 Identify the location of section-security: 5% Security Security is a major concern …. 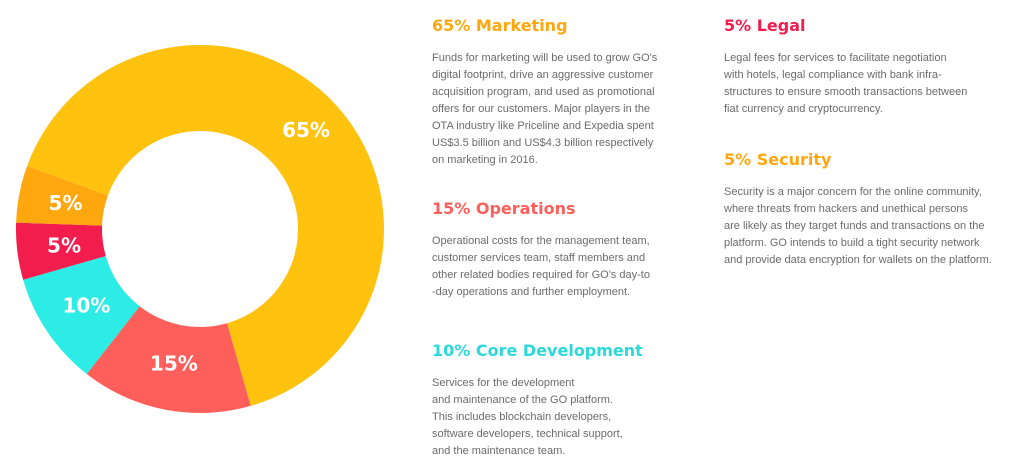
(858, 209).